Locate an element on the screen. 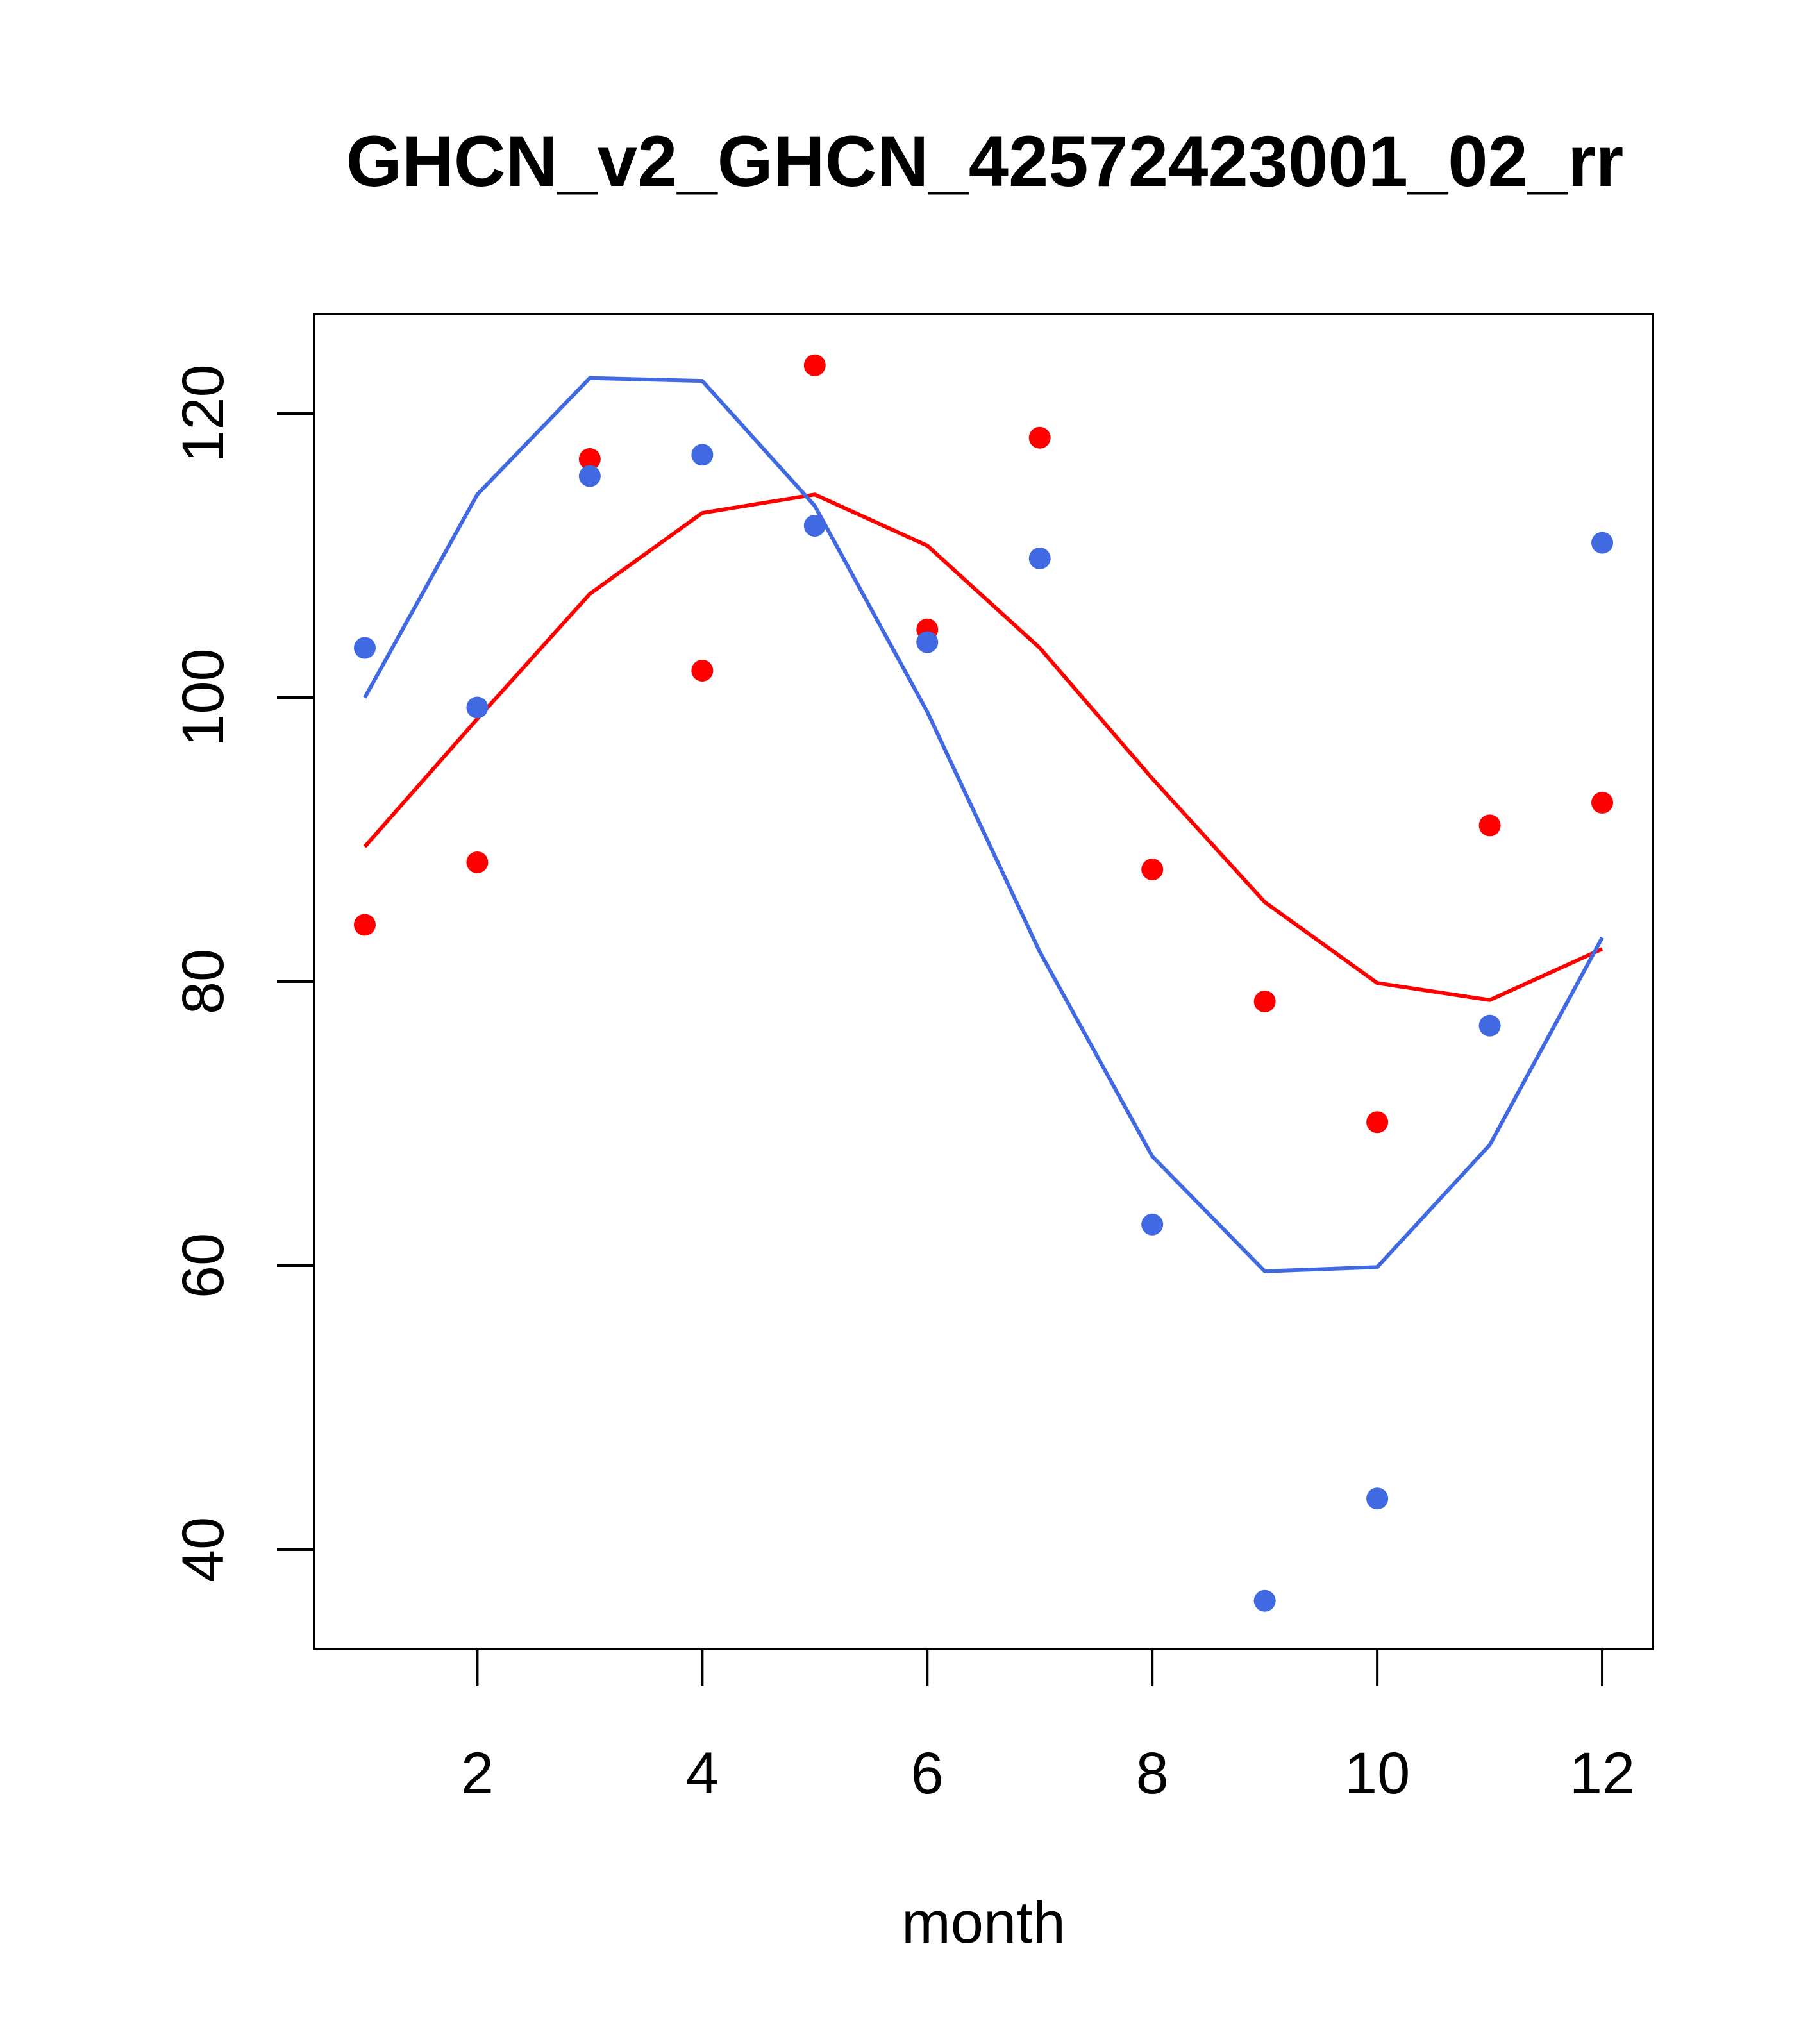  y-tick-label: 60 is located at coordinates (204, 1266).